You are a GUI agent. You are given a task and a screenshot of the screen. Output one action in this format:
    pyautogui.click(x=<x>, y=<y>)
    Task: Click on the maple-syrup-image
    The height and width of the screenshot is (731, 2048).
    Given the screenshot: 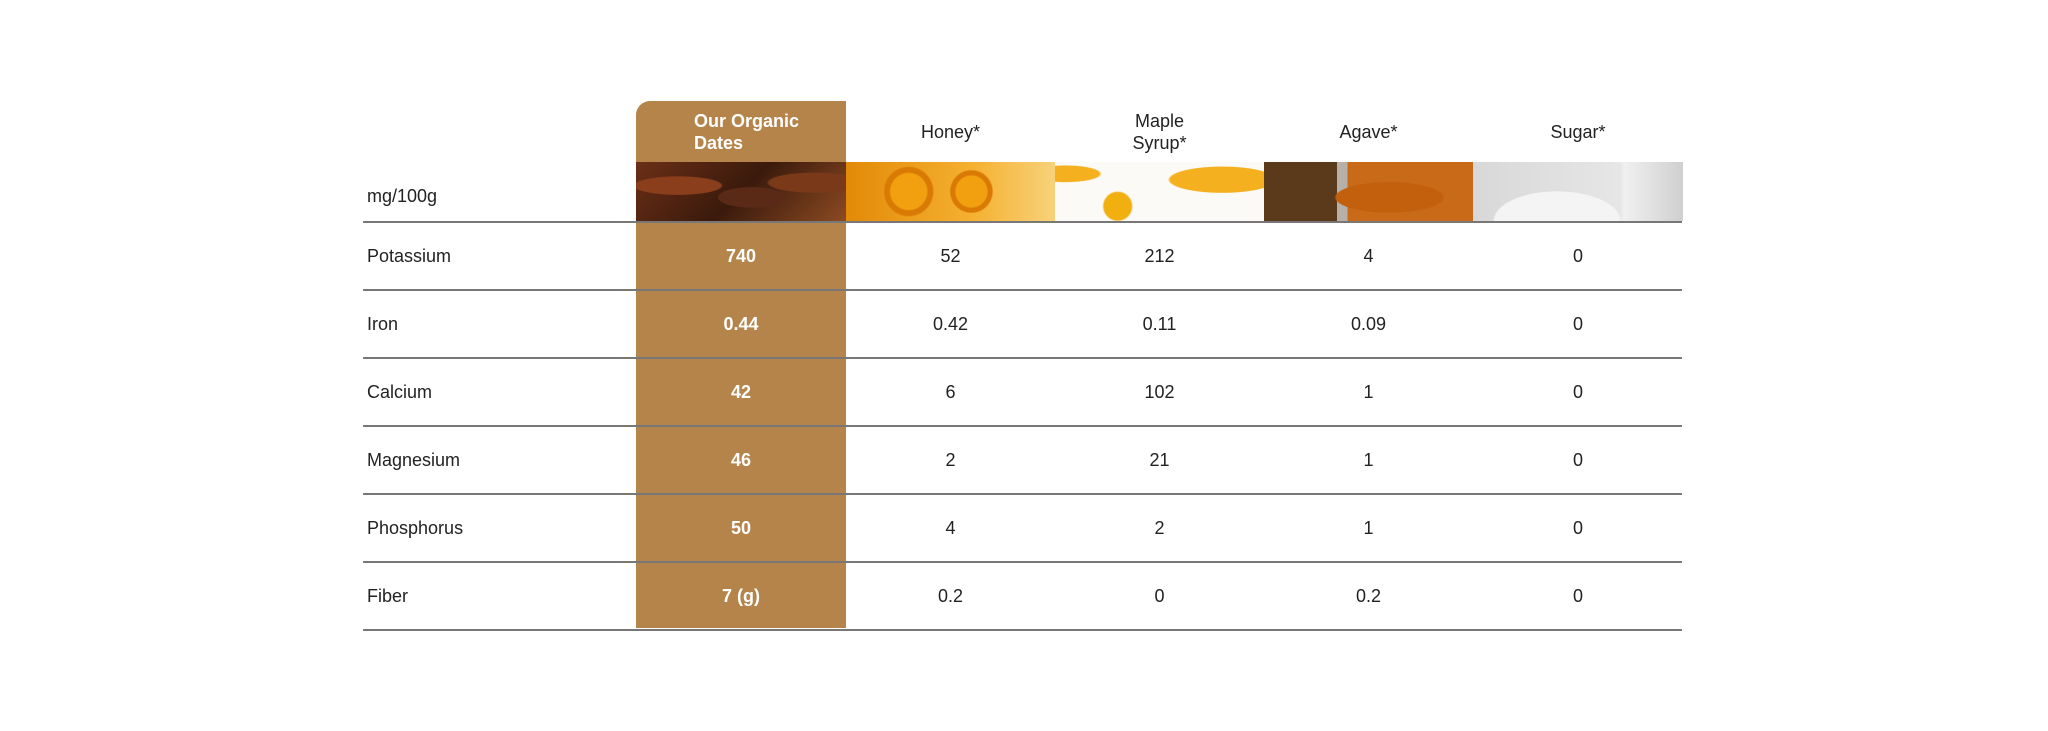 What is the action you would take?
    pyautogui.click(x=1159, y=191)
    